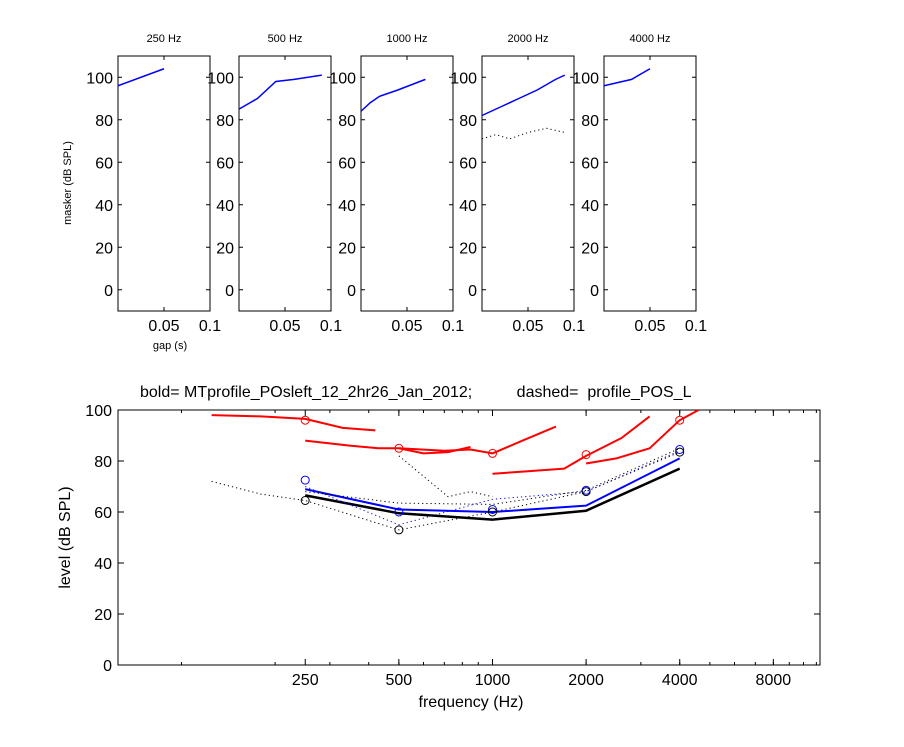  Describe the element at coordinates (493, 680) in the screenshot. I see `x-tick-label: 1000` at that location.